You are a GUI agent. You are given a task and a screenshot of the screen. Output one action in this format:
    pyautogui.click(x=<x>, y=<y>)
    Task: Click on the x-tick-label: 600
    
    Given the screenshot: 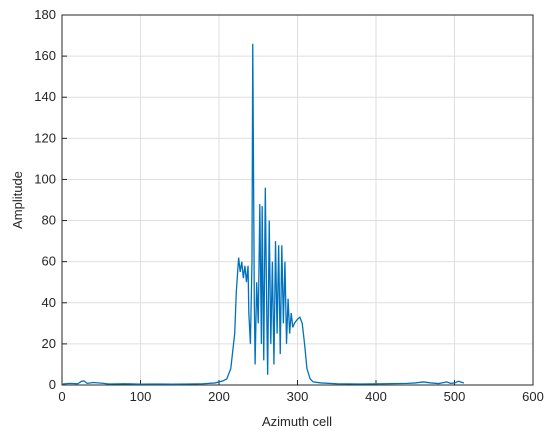 What is the action you would take?
    pyautogui.click(x=533, y=396)
    